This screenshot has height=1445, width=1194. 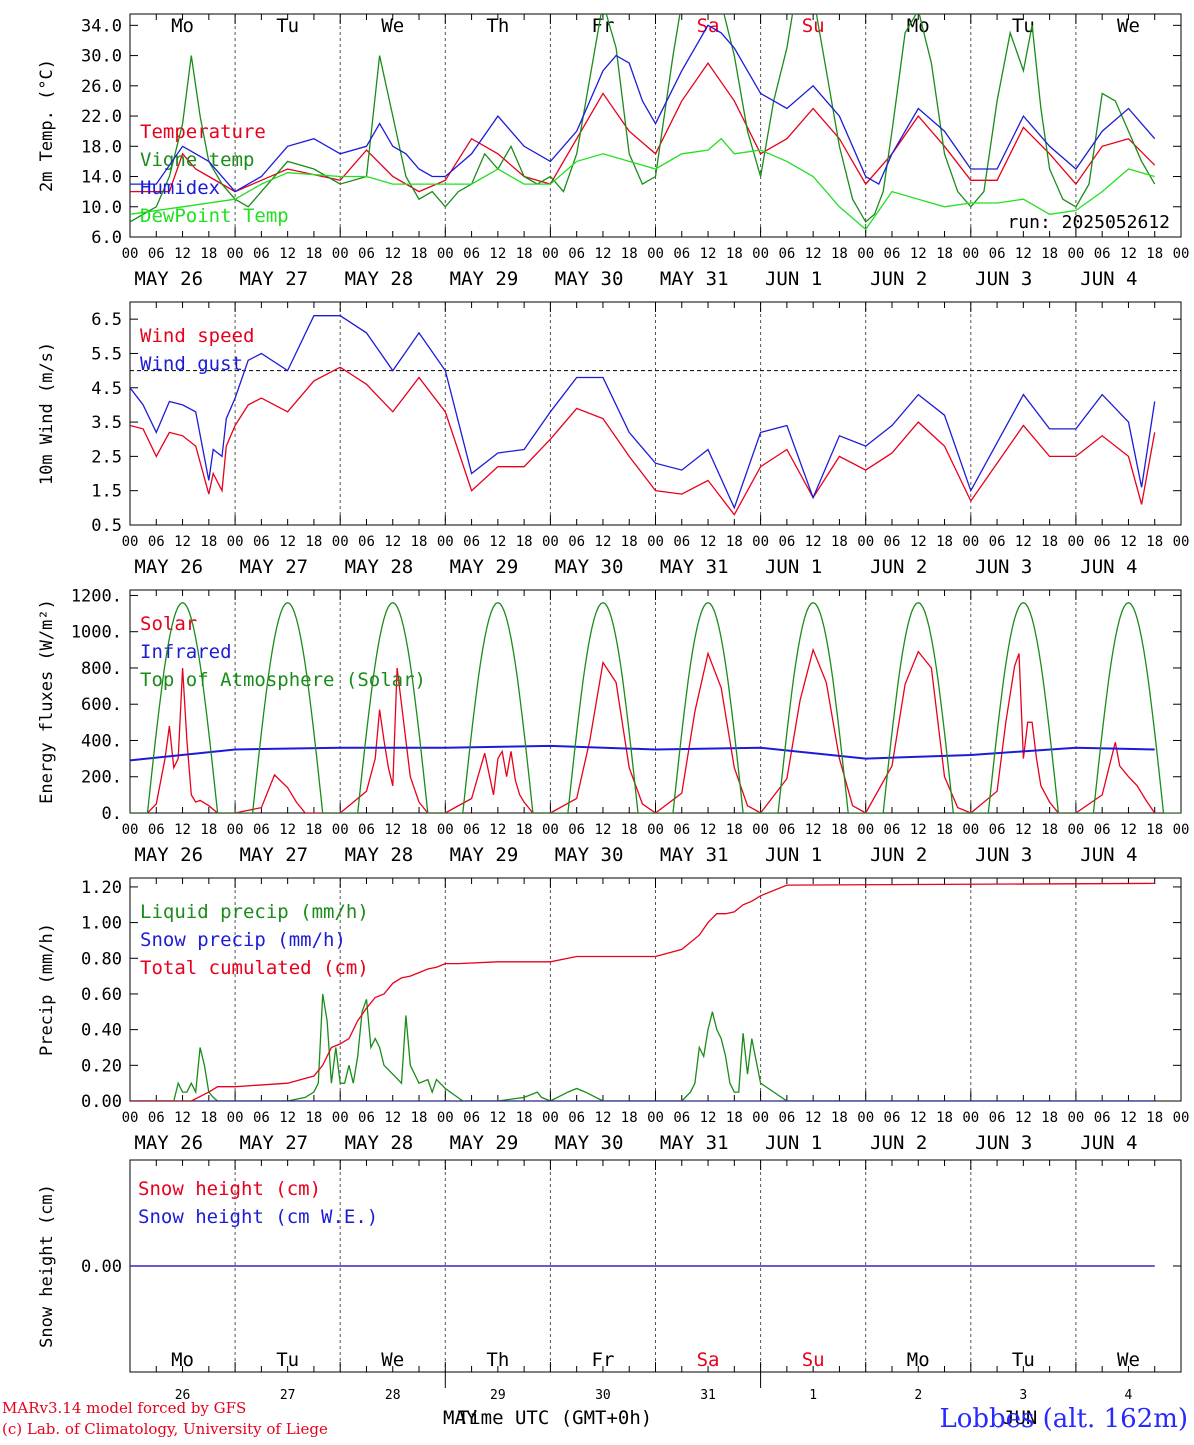 I want to click on weekday-label: Sa, so click(x=708, y=1360).